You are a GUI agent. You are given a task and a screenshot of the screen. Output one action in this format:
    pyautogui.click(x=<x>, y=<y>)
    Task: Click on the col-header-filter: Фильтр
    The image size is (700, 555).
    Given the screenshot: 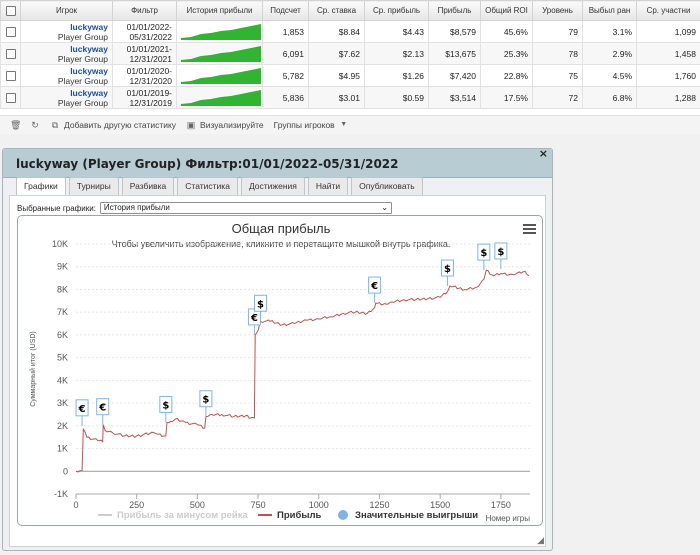 What is the action you would take?
    pyautogui.click(x=144, y=10)
    